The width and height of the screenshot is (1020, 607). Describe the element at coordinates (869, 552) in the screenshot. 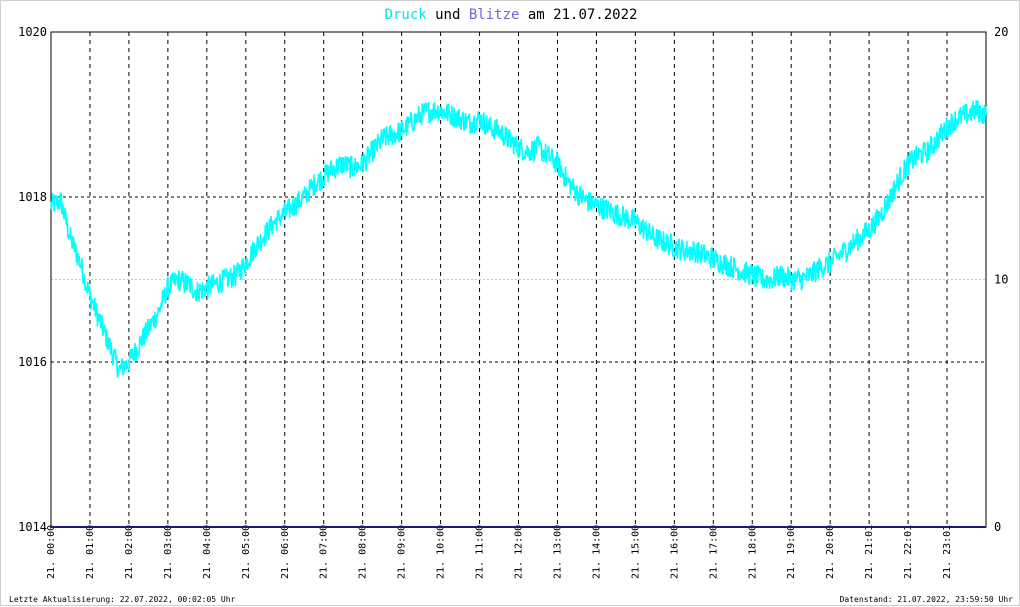

I see `x-tick-label: 21. 21:01` at that location.